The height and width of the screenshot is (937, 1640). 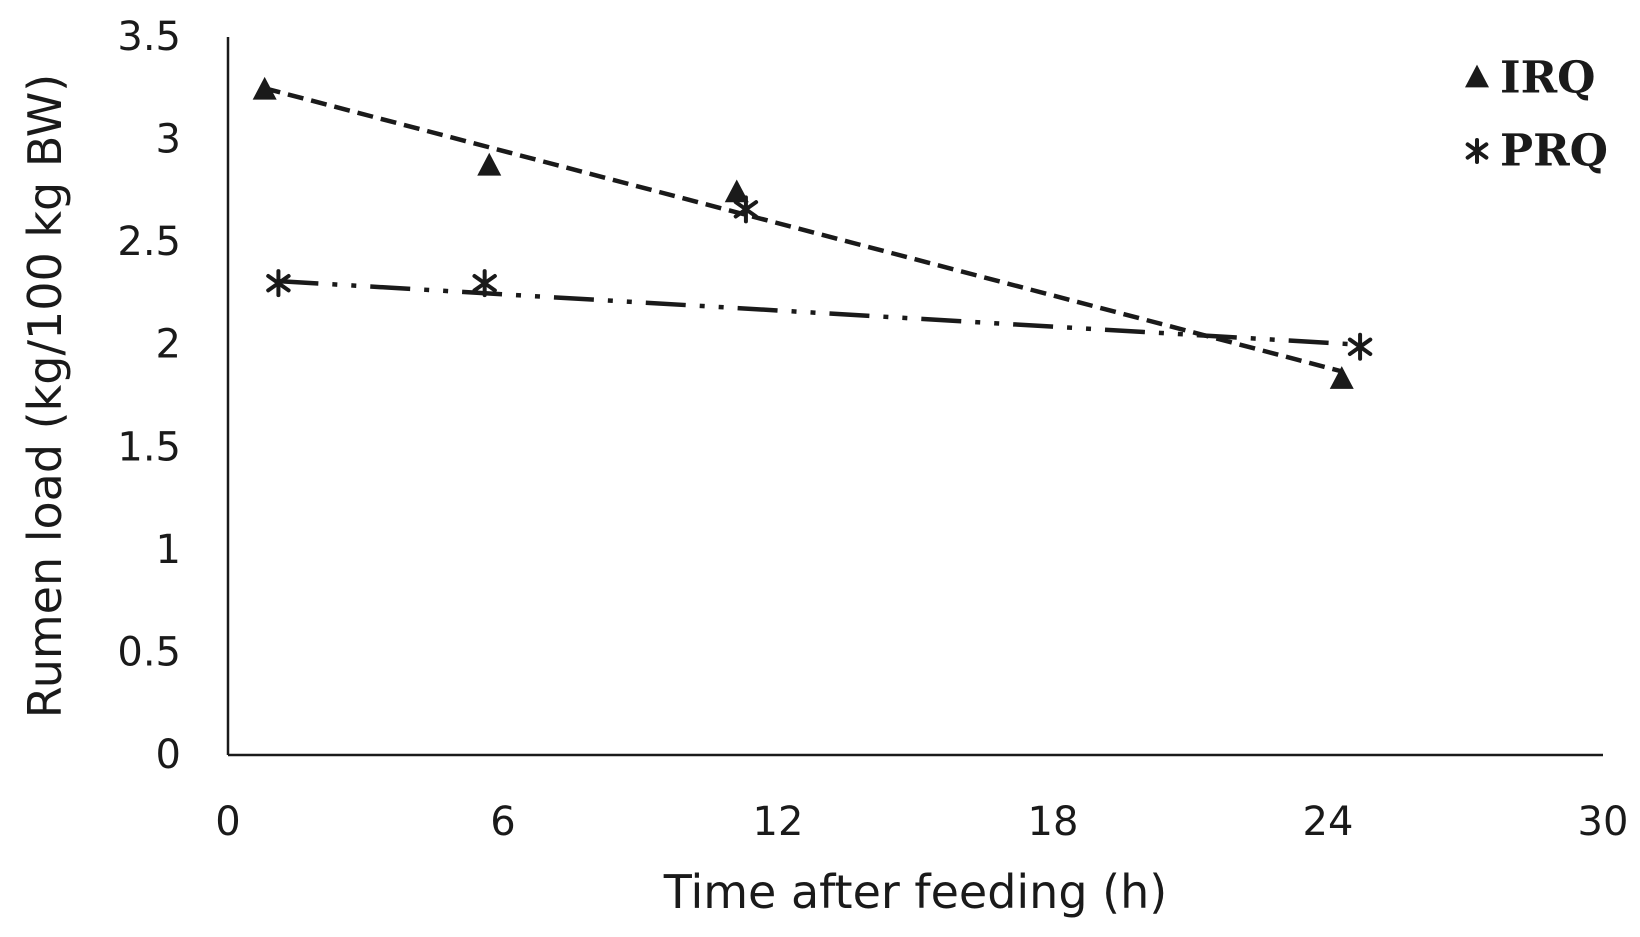 What do you see at coordinates (168, 140) in the screenshot?
I see `y-tick-label: 3` at bounding box center [168, 140].